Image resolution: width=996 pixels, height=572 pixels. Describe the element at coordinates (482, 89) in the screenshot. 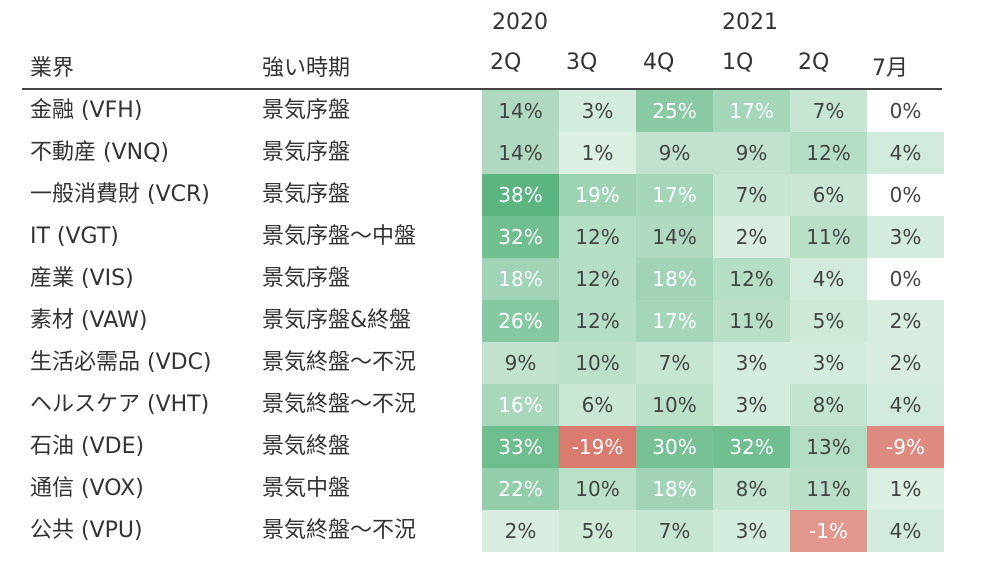

I see `header-divider` at that location.